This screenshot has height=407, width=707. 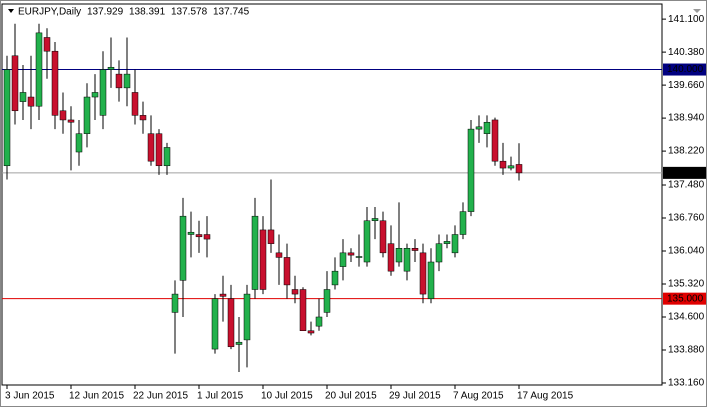 I want to click on last-price-label: 137.745, so click(x=685, y=173).